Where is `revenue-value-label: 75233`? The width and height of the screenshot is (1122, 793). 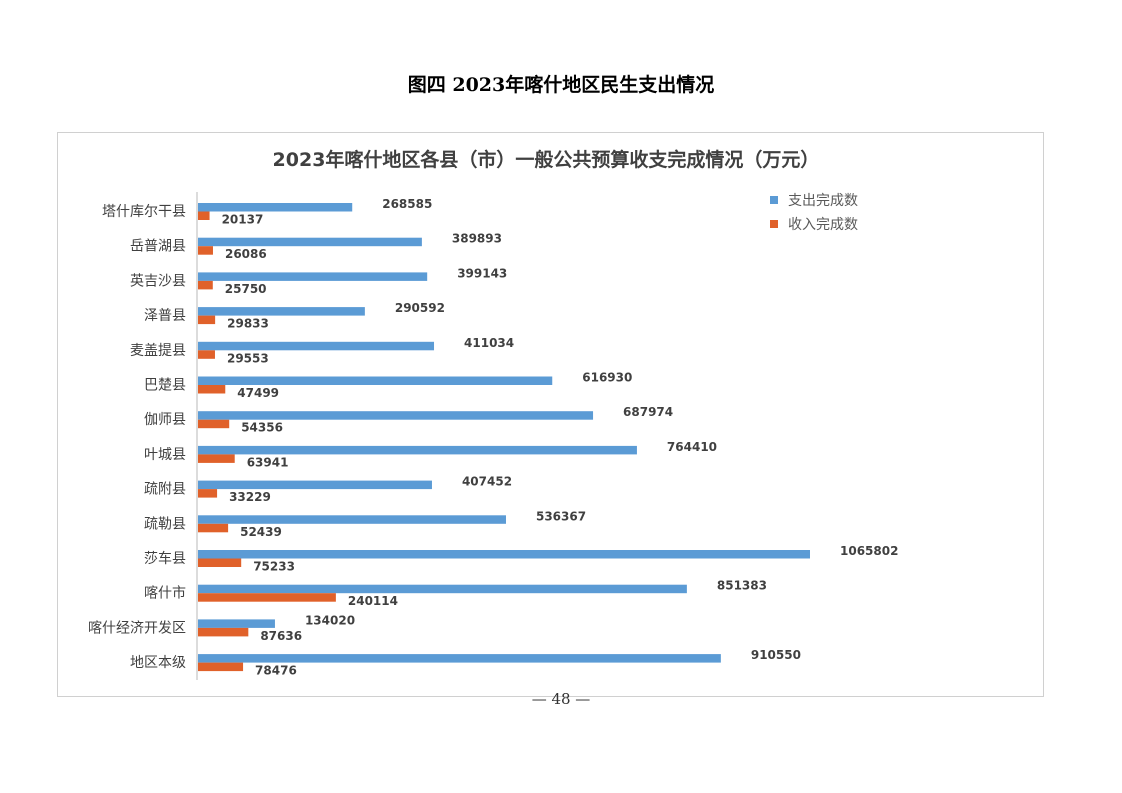
revenue-value-label: 75233 is located at coordinates (274, 567).